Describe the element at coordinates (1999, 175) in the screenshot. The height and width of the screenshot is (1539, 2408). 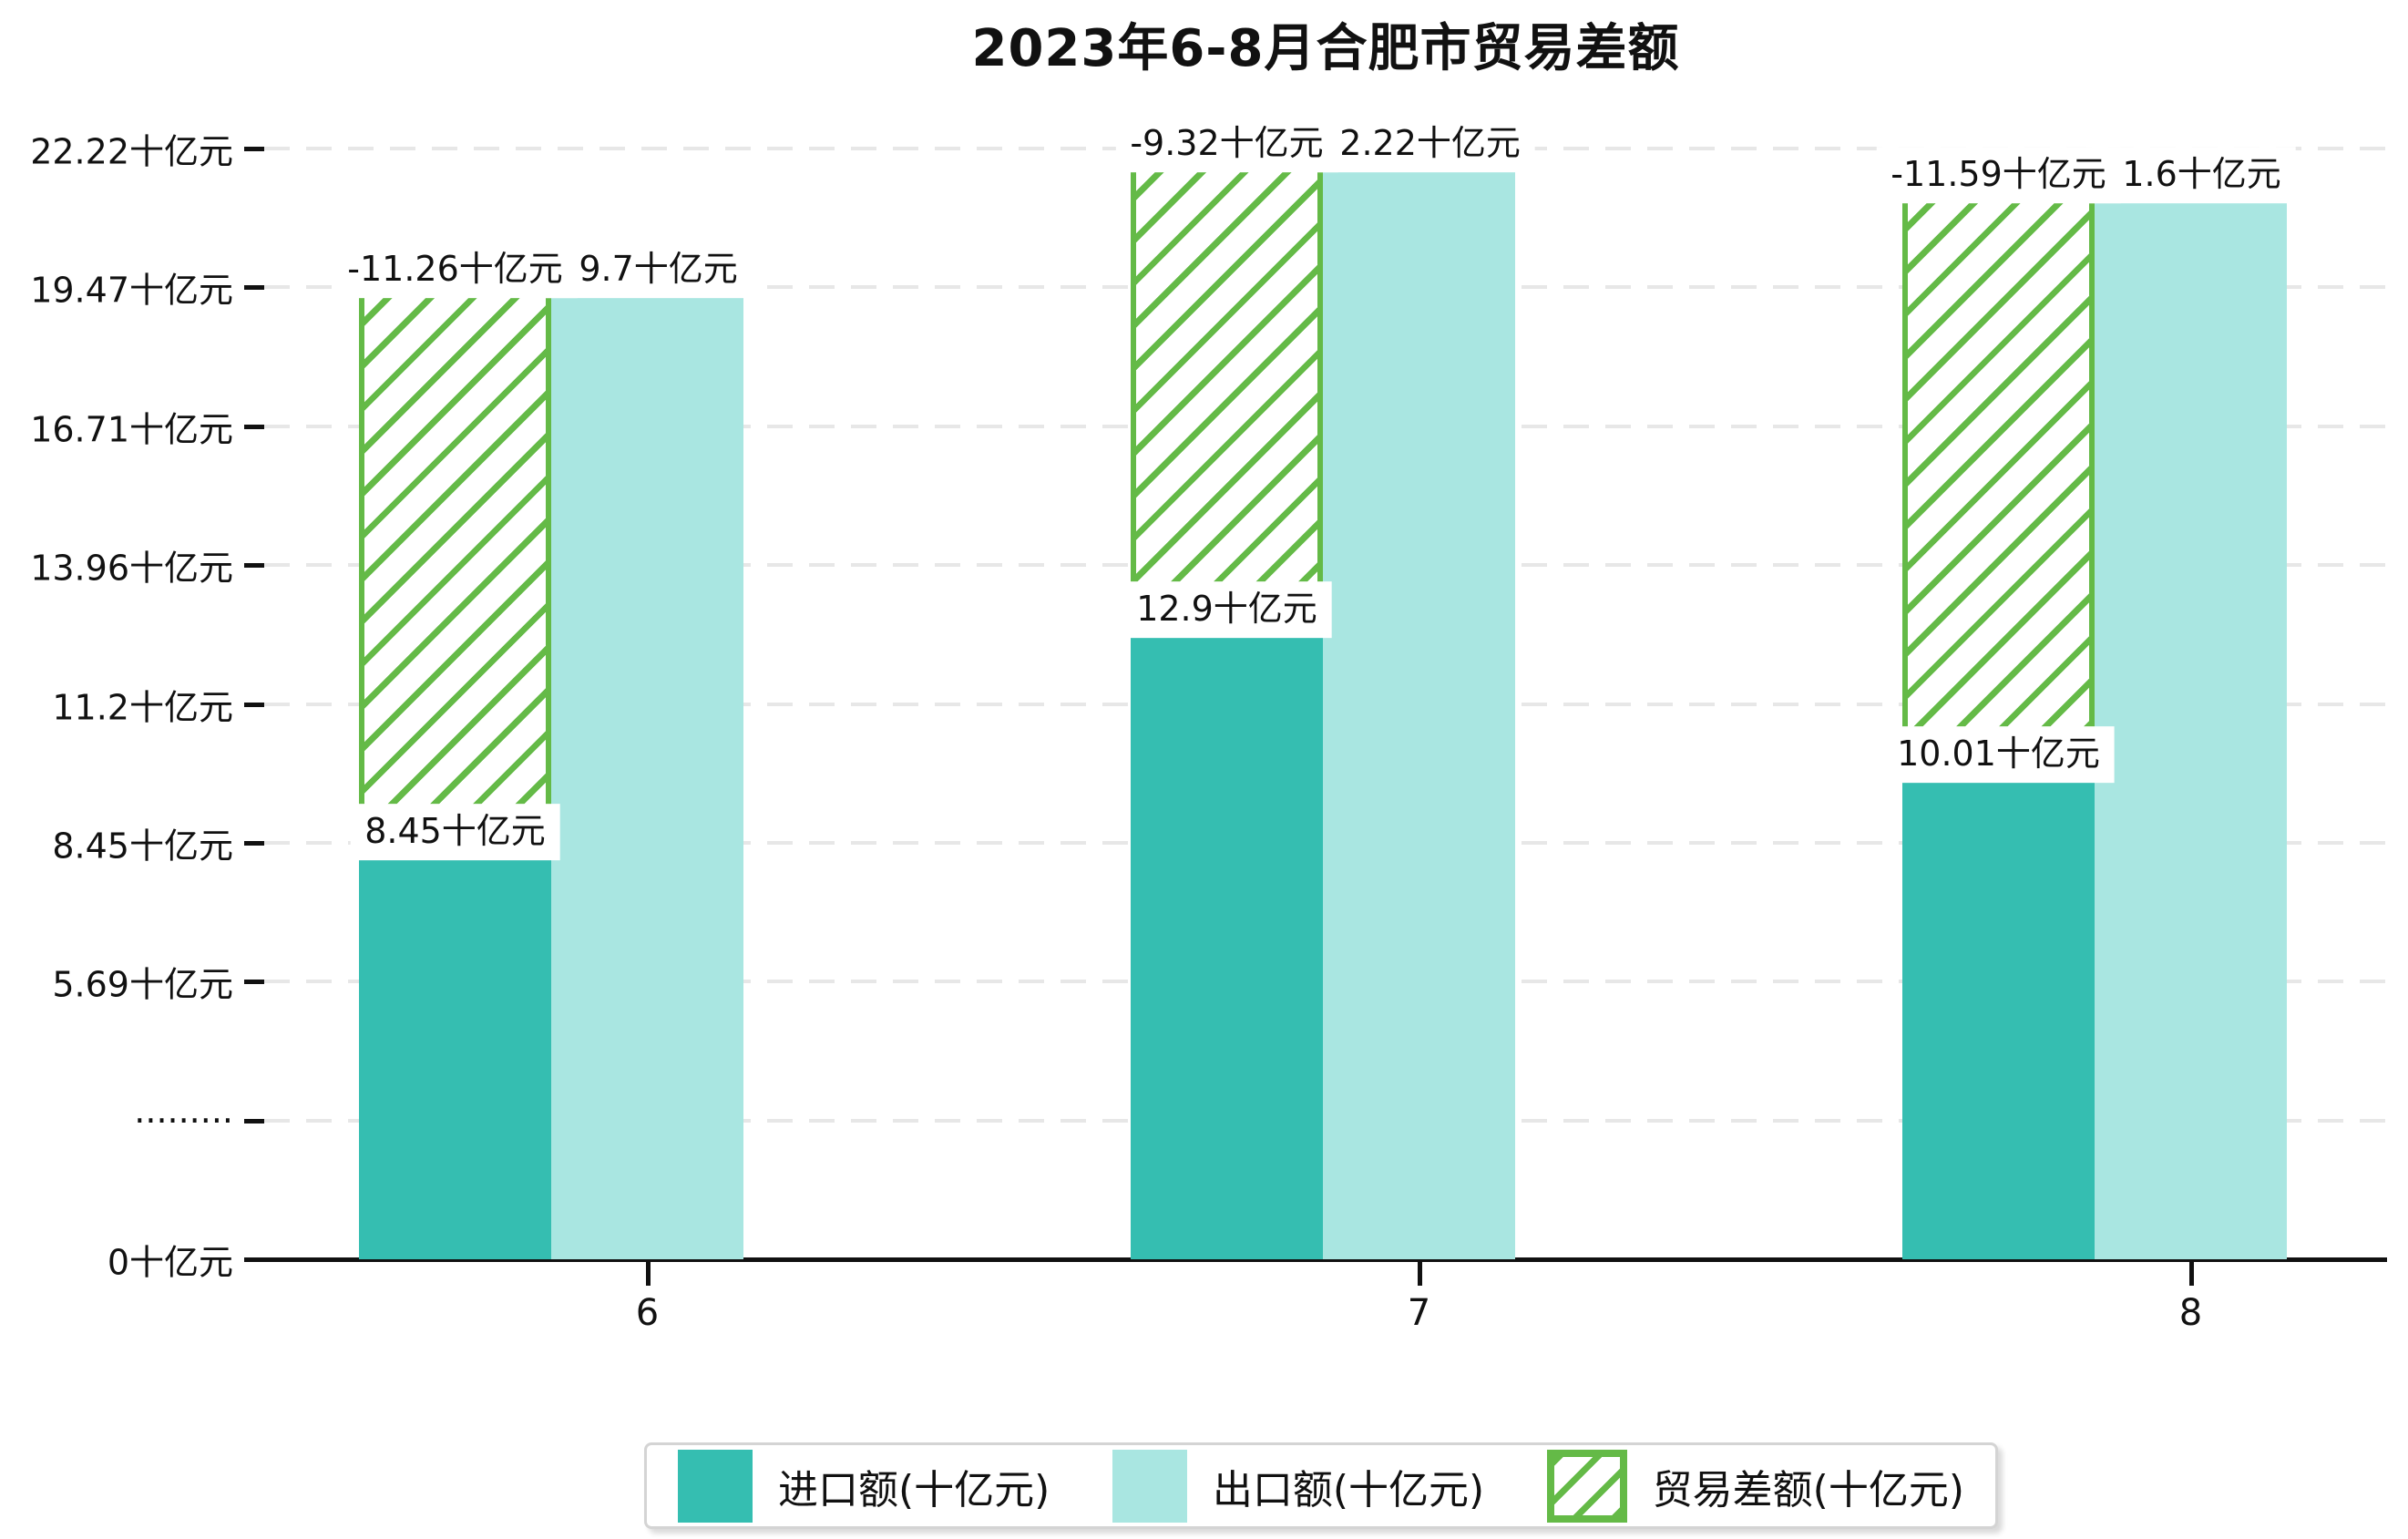
I see `difference-value-label: -11.59十亿元` at that location.